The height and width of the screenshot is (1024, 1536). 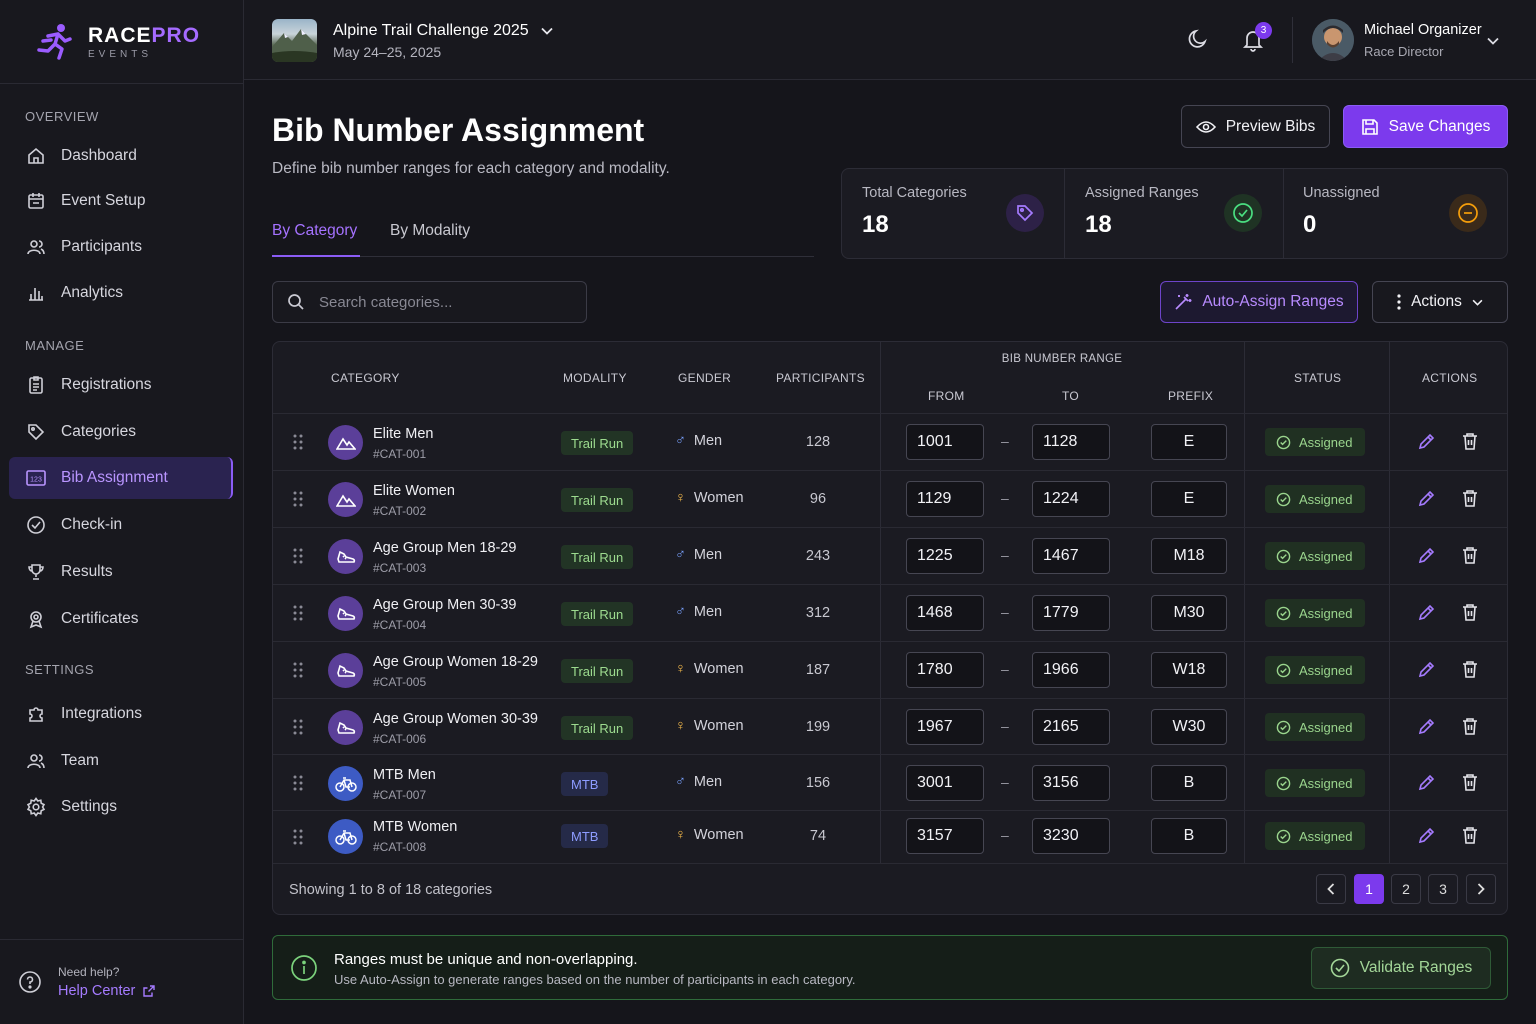 I want to click on sidebar-item-analytics: Analytics, so click(x=121, y=293).